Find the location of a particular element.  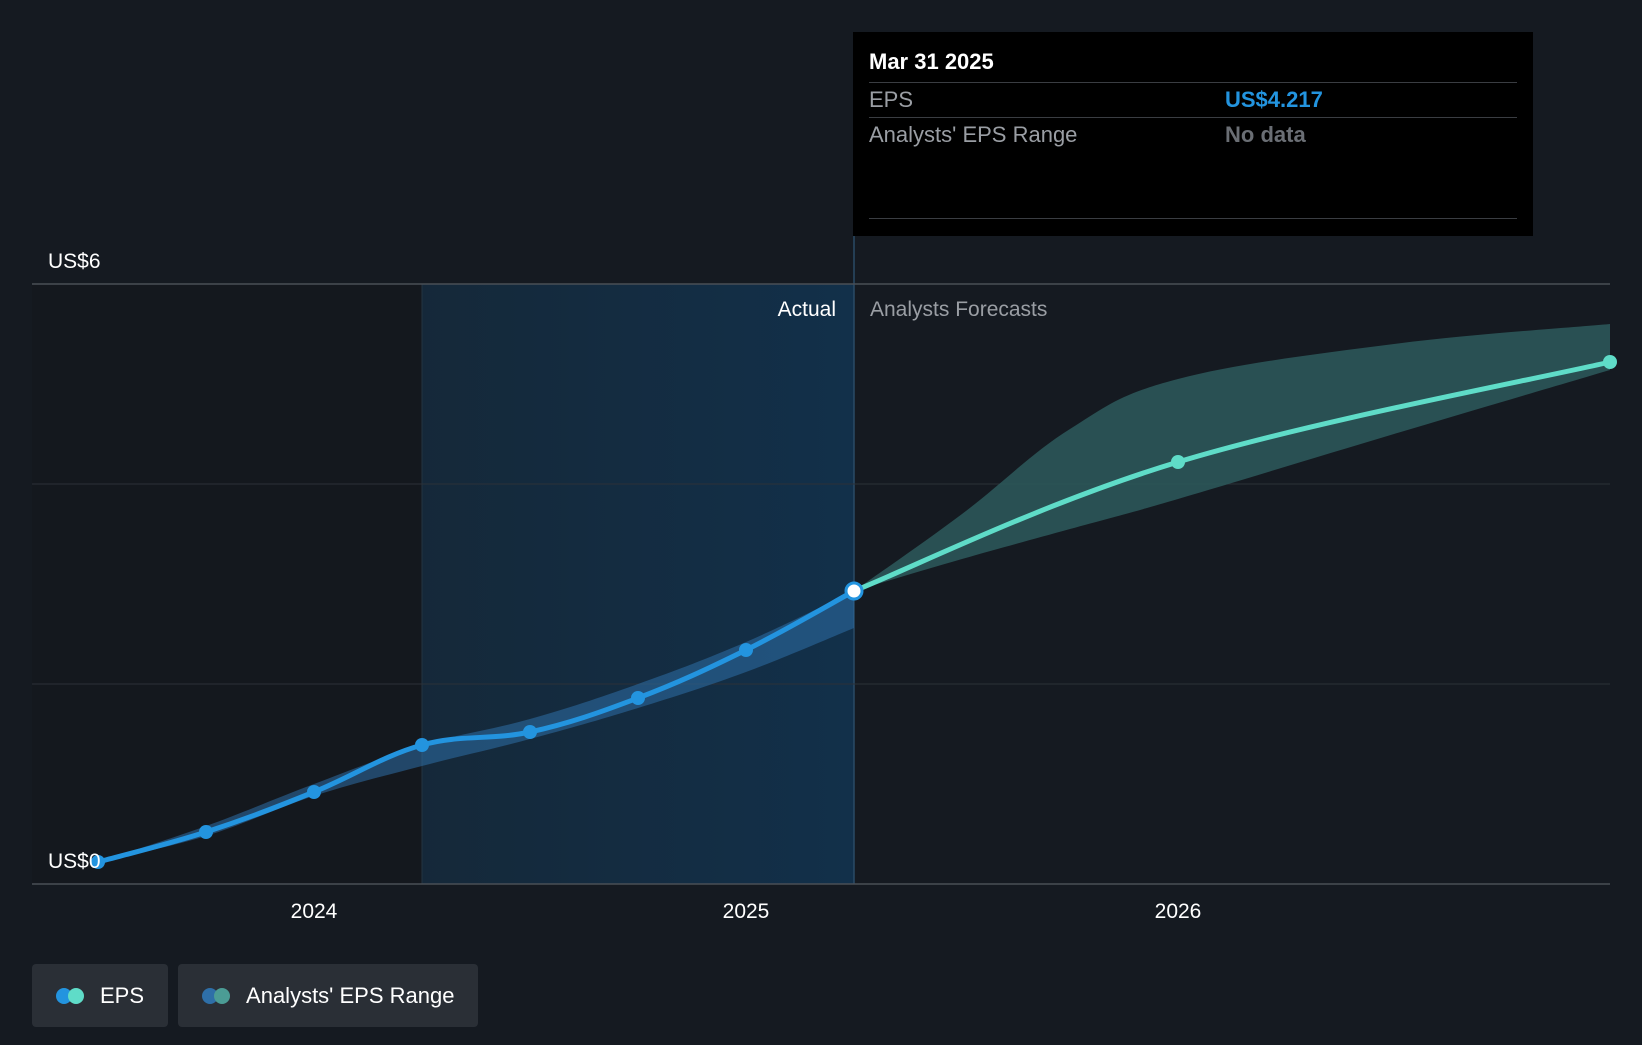

x-axis-tick-label: 2025 is located at coordinates (746, 911).